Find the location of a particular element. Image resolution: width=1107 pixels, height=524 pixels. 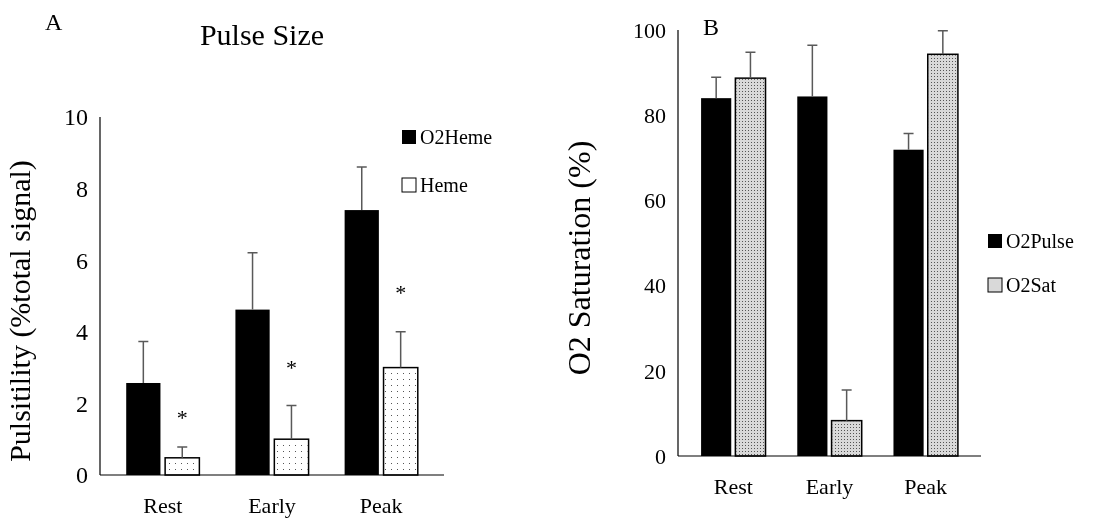

y-axis-title: O2 Saturation (%) is located at coordinates (579, 258).